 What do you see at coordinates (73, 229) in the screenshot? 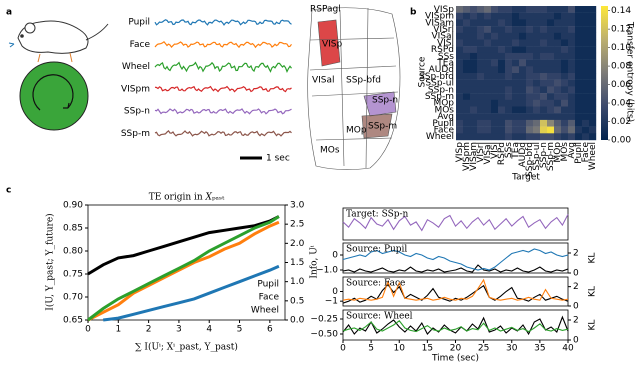
I see `y-tick-label: 0.85` at bounding box center [73, 229].